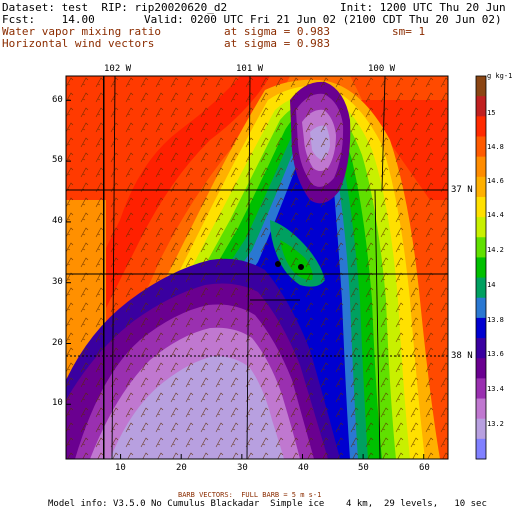 This screenshot has height=512, width=512. Describe the element at coordinates (495, 181) in the screenshot. I see `colorbar-label: 14.6` at that location.